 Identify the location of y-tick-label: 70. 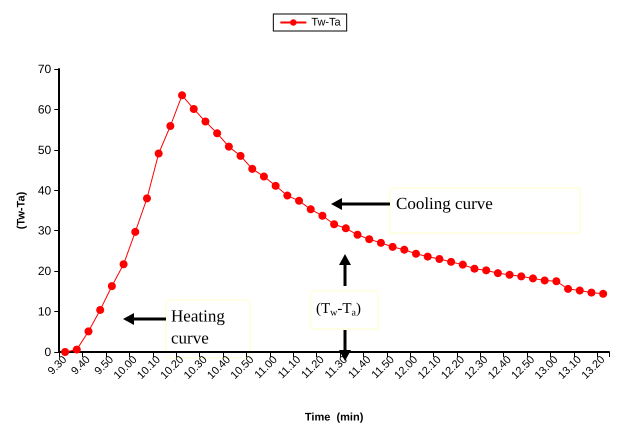
(45, 69).